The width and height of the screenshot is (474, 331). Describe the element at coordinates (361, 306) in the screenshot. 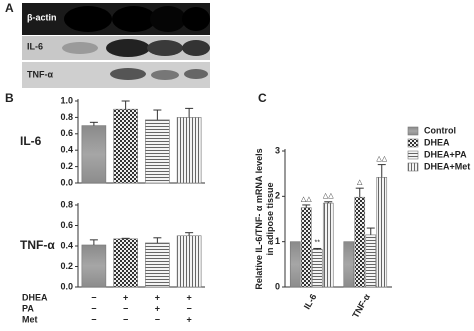

I see `x-tick-label: TNF-α` at that location.